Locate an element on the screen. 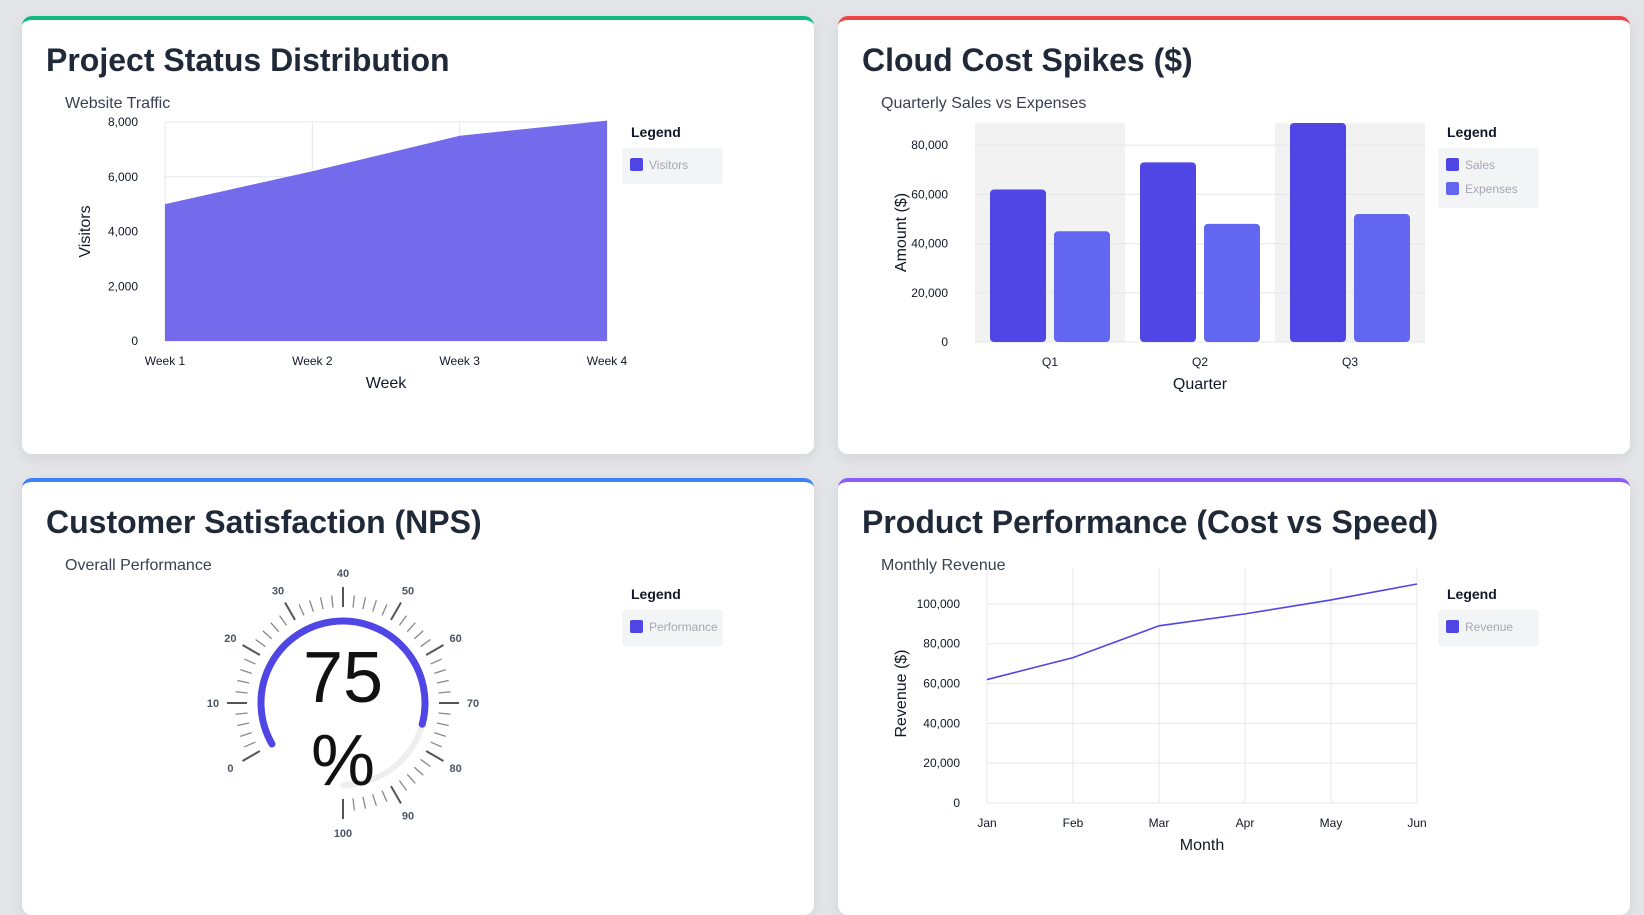 The height and width of the screenshot is (915, 1644). gauge-tick-label: 90 is located at coordinates (408, 817).